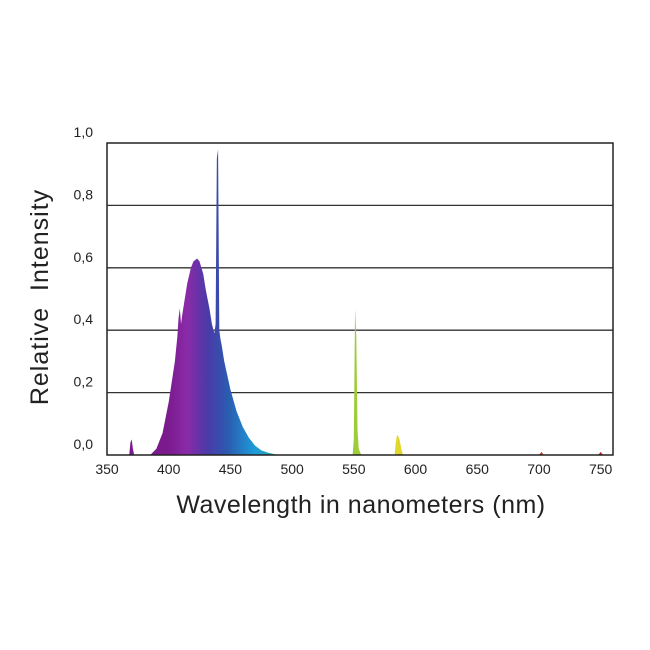 The height and width of the screenshot is (650, 650). I want to click on y-tick-label: 0,2, so click(84, 382).